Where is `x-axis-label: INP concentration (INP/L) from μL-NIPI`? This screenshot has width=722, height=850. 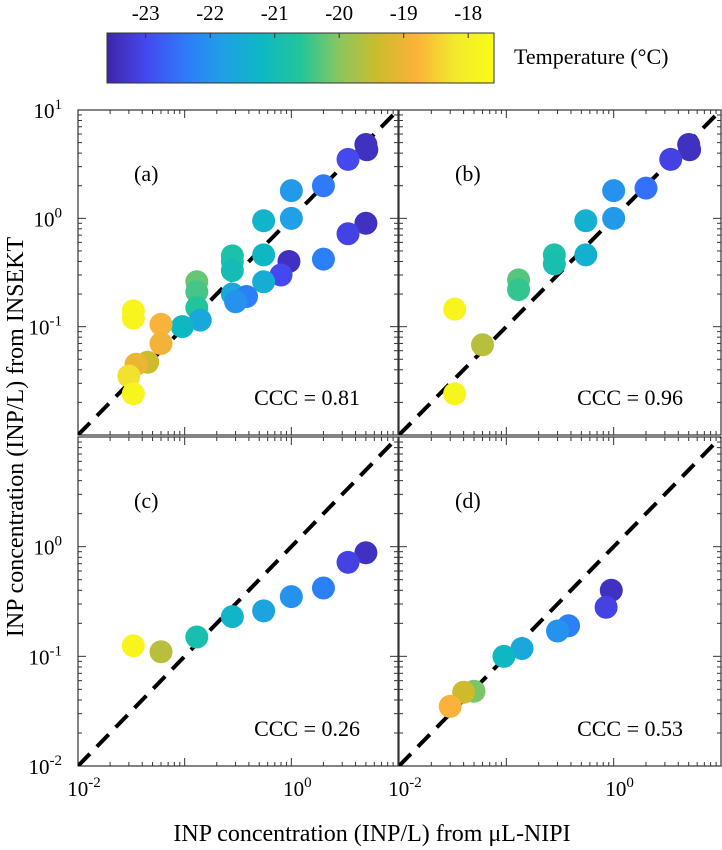
x-axis-label: INP concentration (INP/L) from μL-NIPI is located at coordinates (371, 834).